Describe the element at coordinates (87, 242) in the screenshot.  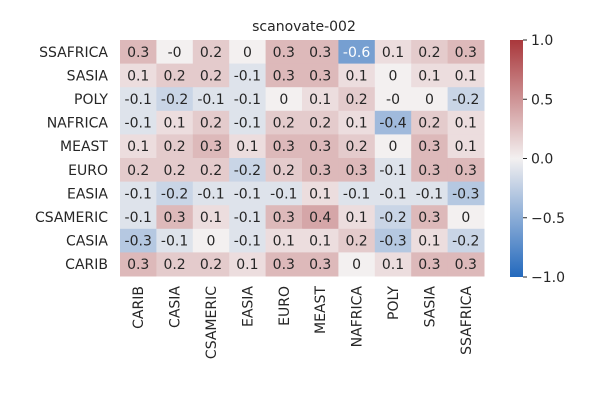
I see `y-tick-label: CASIA` at that location.